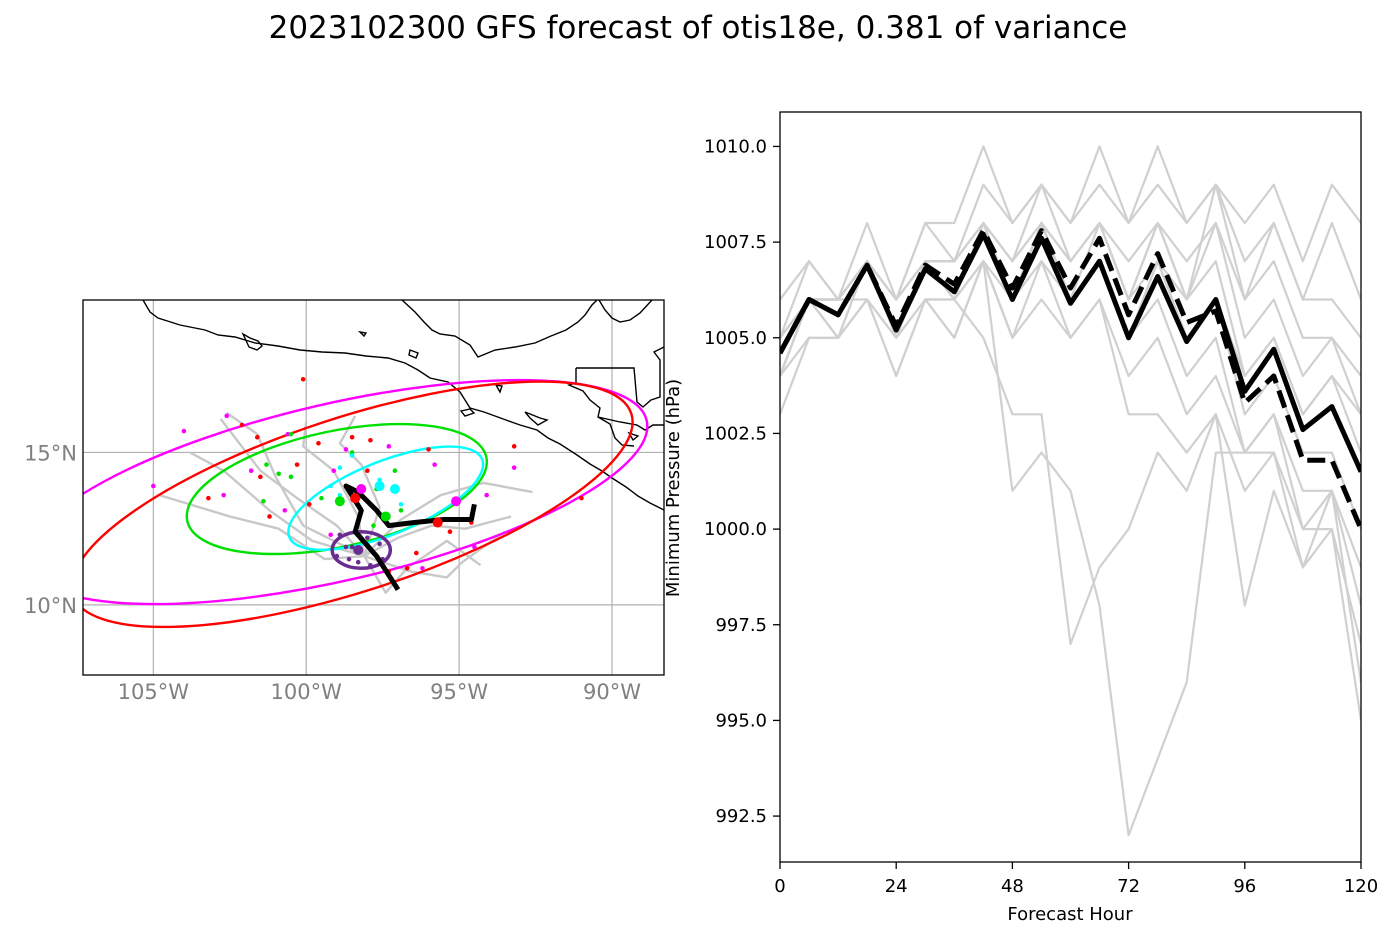 This screenshot has height=941, width=1396. What do you see at coordinates (615, 396) in the screenshot?
I see `country-borders` at bounding box center [615, 396].